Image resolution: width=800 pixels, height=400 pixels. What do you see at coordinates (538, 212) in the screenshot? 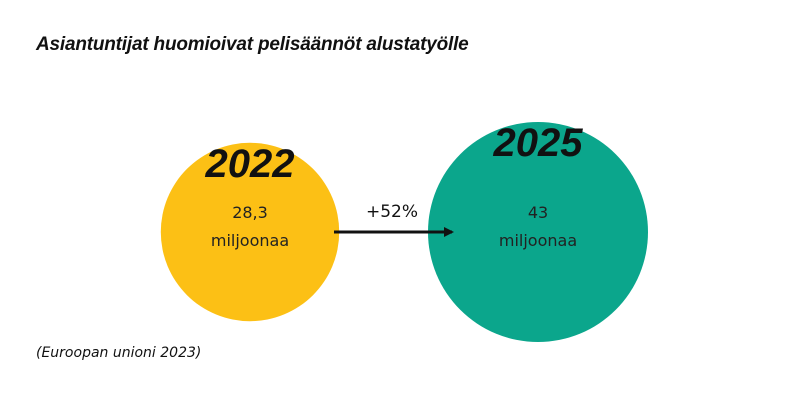
I see `value-label-2025: 43` at bounding box center [538, 212].